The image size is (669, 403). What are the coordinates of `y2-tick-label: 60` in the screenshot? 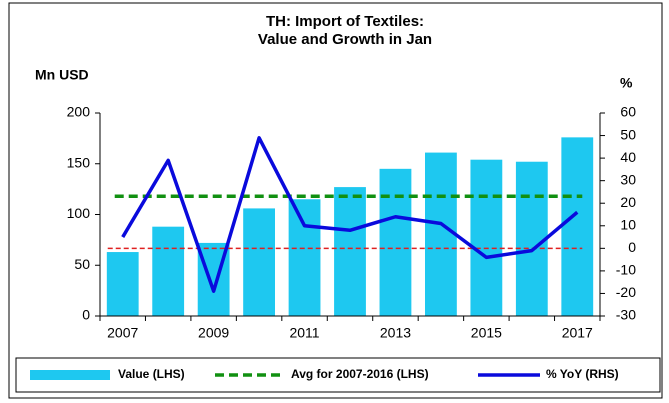 It's located at (628, 112).